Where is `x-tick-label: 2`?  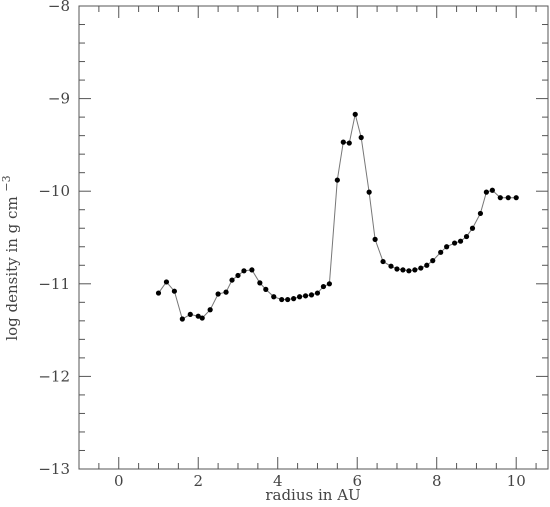
x-tick-label: 2 is located at coordinates (198, 481).